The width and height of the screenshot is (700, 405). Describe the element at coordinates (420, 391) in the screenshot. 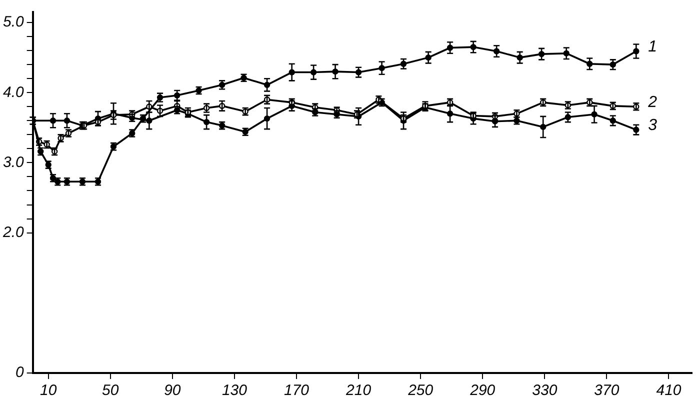

I see `x-tick-label: 250` at that location.